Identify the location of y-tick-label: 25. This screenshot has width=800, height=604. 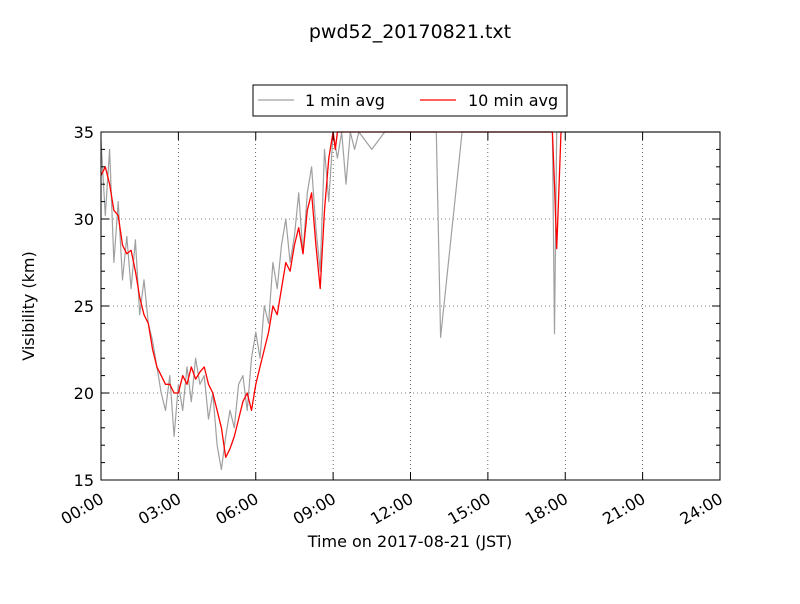
(84, 306).